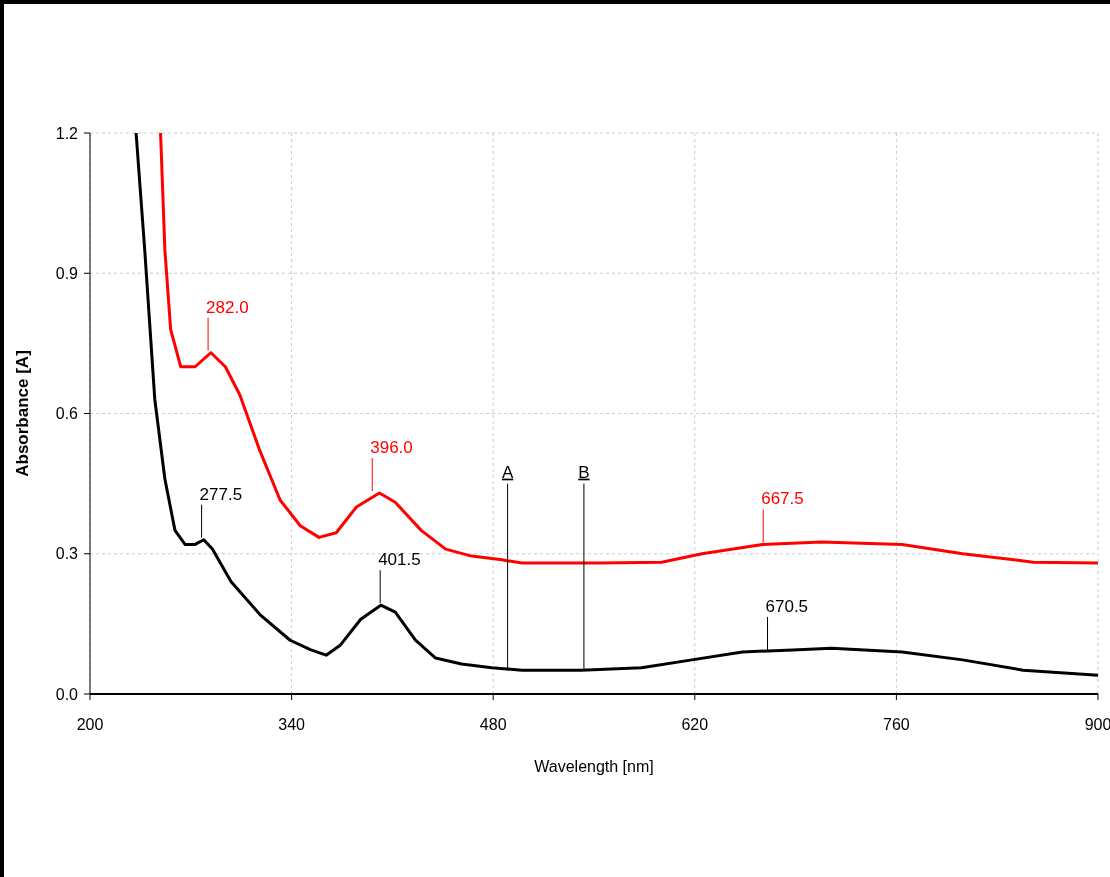 The height and width of the screenshot is (877, 1110). Describe the element at coordinates (399, 560) in the screenshot. I see `annotation: 401.5` at that location.